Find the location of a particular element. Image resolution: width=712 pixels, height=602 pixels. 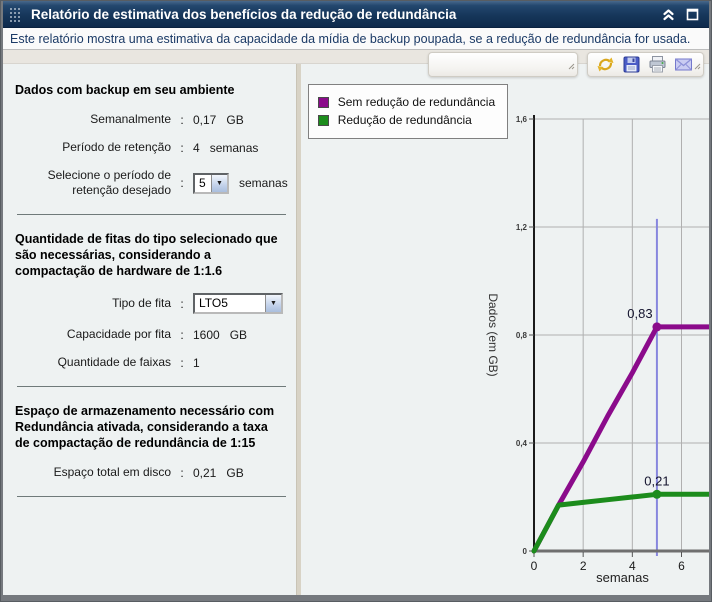

retention-period-selected-value: 5 is located at coordinates (203, 183).